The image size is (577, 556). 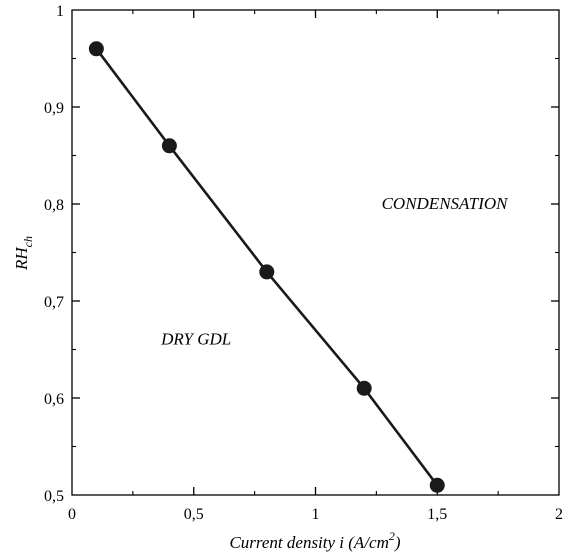 I want to click on x-tick-label: 1, so click(x=316, y=514).